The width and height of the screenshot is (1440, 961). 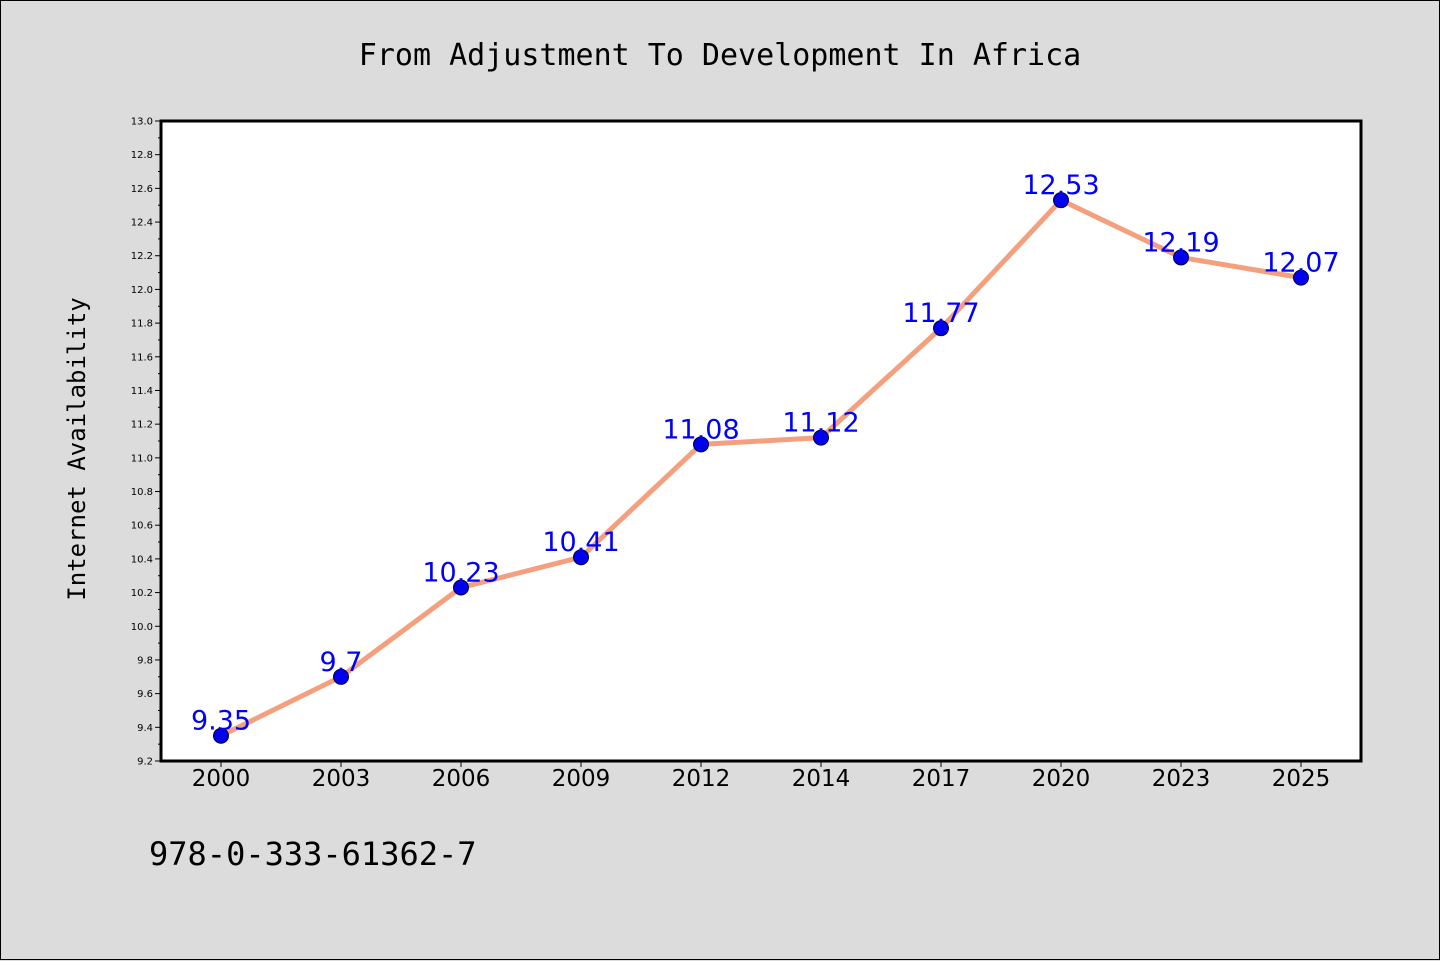 What do you see at coordinates (142, 559) in the screenshot?
I see `y-tick-label: 10.4` at bounding box center [142, 559].